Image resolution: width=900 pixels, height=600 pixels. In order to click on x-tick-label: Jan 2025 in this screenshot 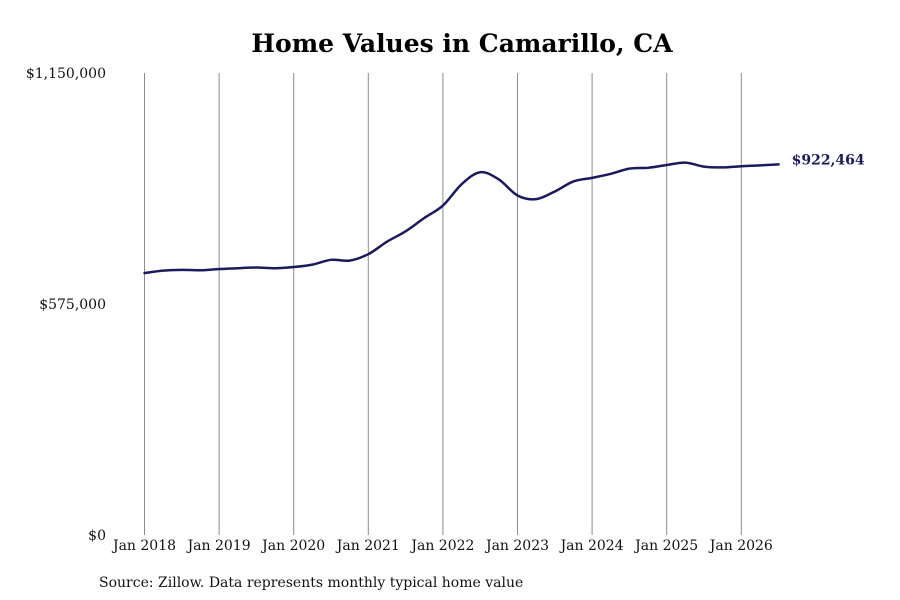, I will do `click(665, 546)`.